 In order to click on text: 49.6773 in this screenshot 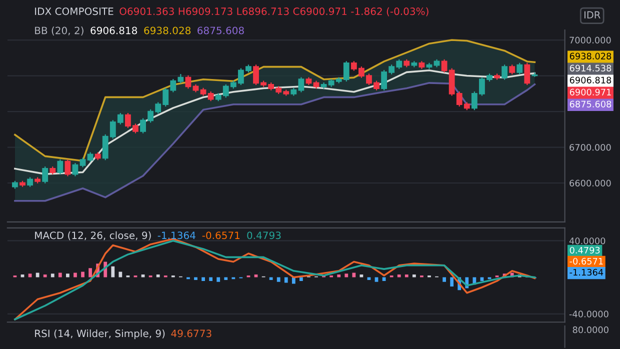, I will do `click(191, 334)`.